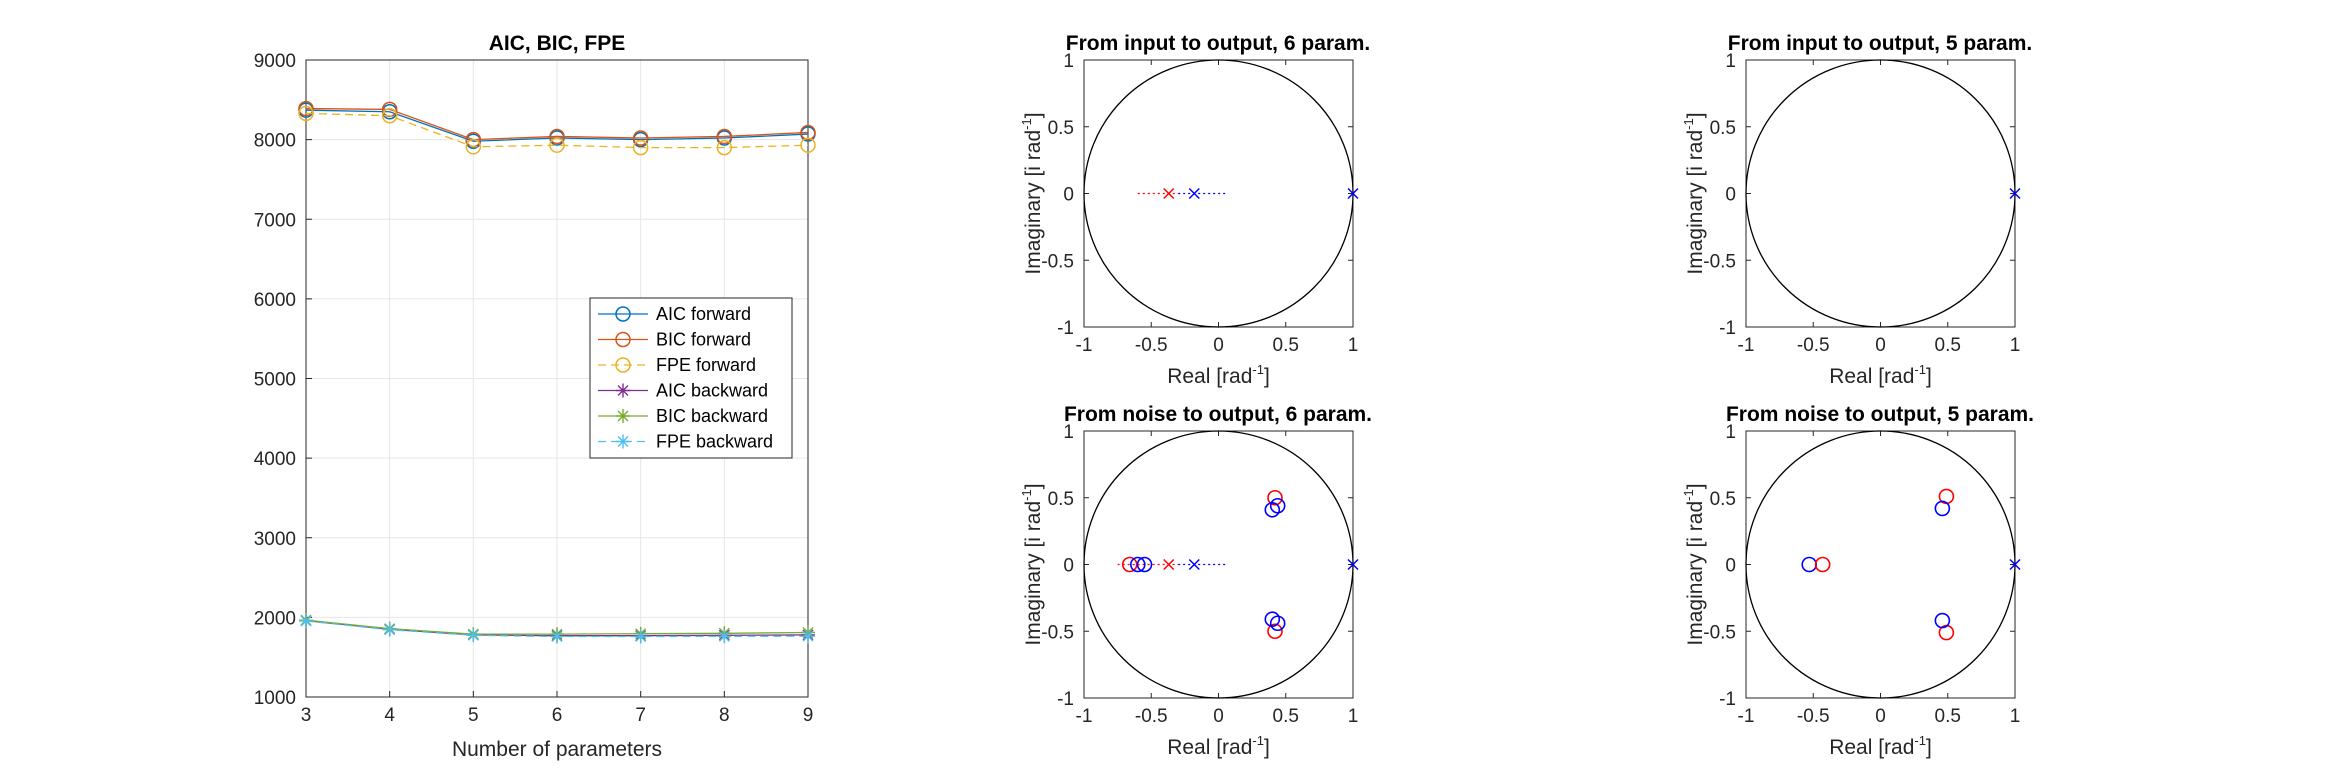  I want to click on legend-marker-shape, so click(623, 365).